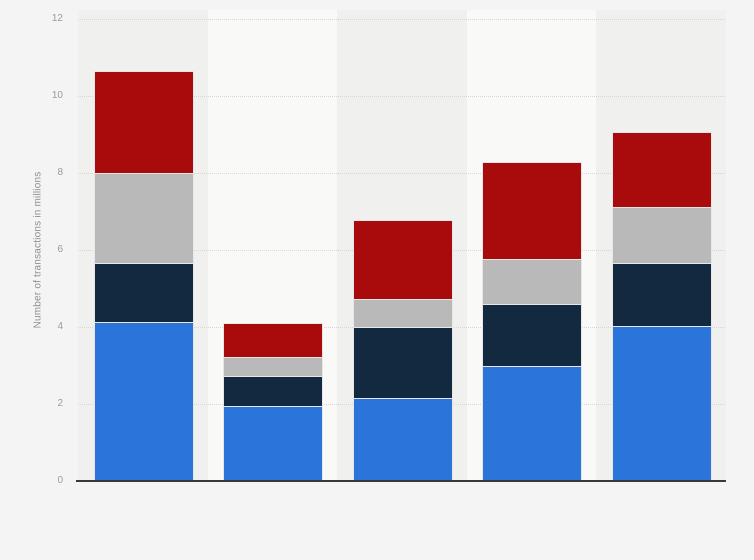  Describe the element at coordinates (60, 249) in the screenshot. I see `y-axis-tick-label: 6` at that location.